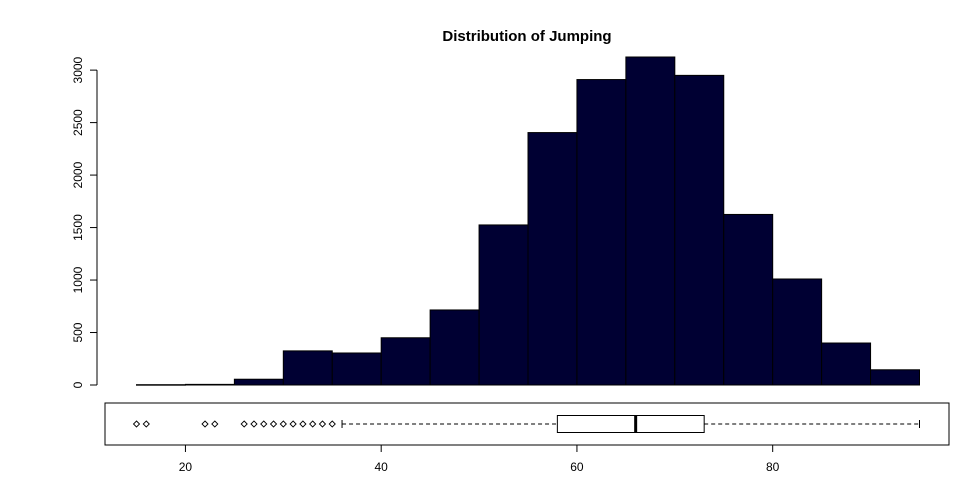  Describe the element at coordinates (78, 174) in the screenshot. I see `y-tick-label: 2000` at that location.